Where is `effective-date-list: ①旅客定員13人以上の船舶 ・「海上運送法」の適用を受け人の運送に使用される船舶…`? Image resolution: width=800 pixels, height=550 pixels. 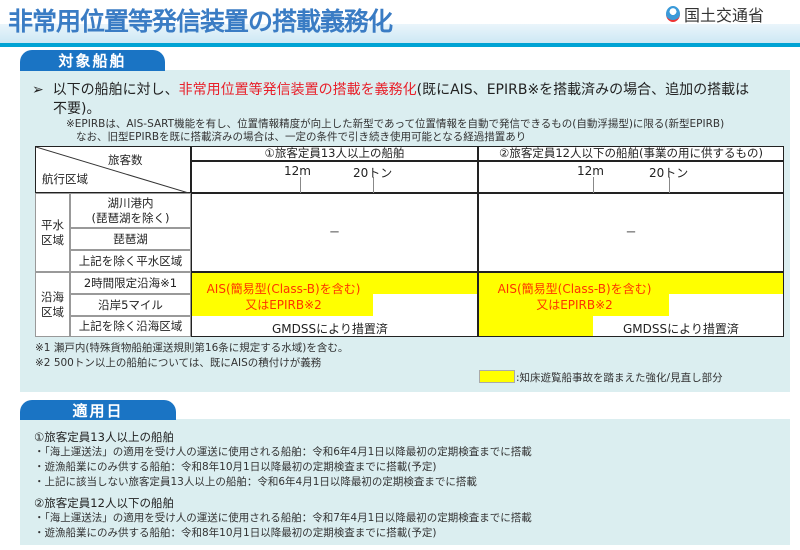
effective-date-list: ①旅客定員13人以上の船舶 ・「海上運送法」の適用を受け人の運送に使用される船舶… is located at coordinates (283, 485).